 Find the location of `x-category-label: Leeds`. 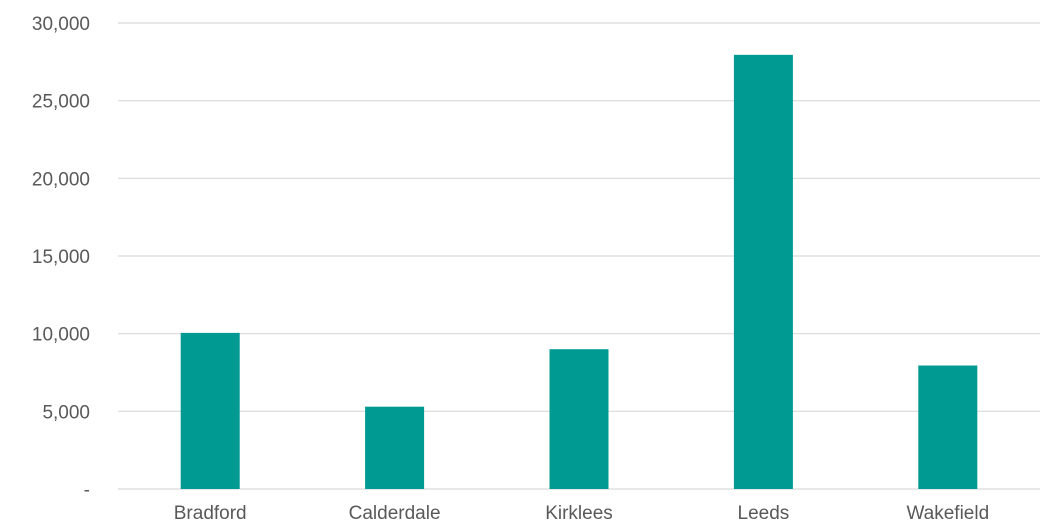

x-category-label: Leeds is located at coordinates (764, 513).